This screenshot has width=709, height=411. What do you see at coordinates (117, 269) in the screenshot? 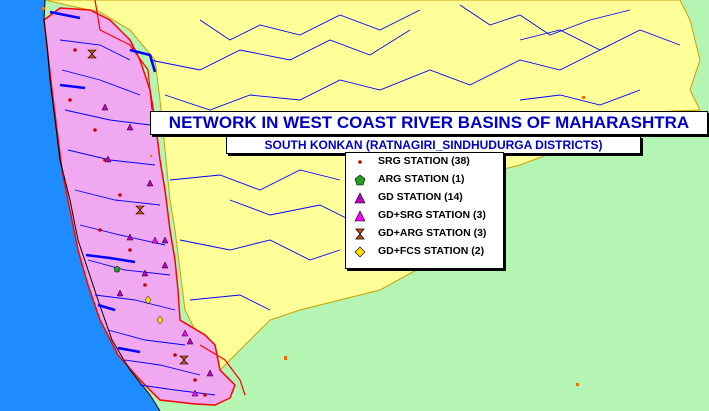
I see `arg-station` at bounding box center [117, 269].